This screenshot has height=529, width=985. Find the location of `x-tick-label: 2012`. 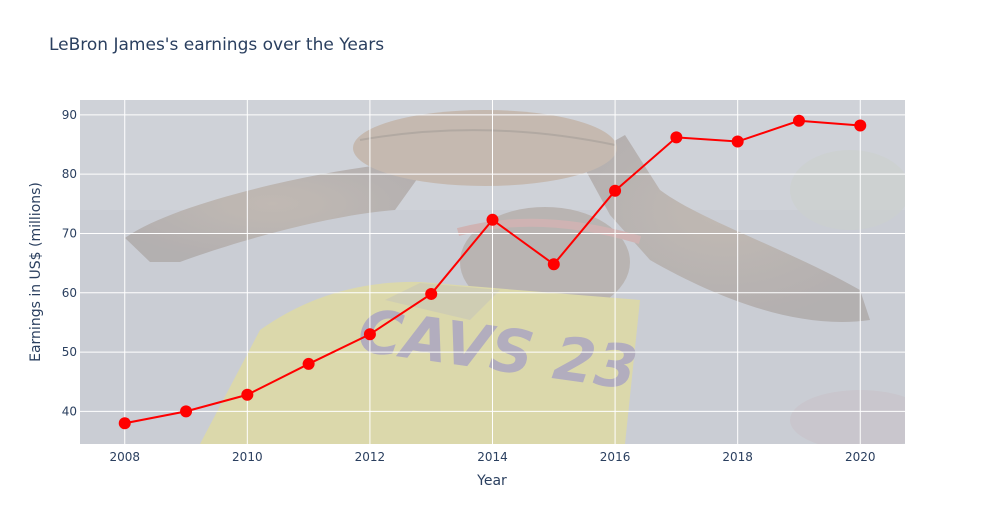

x-tick-label: 2012 is located at coordinates (370, 457).